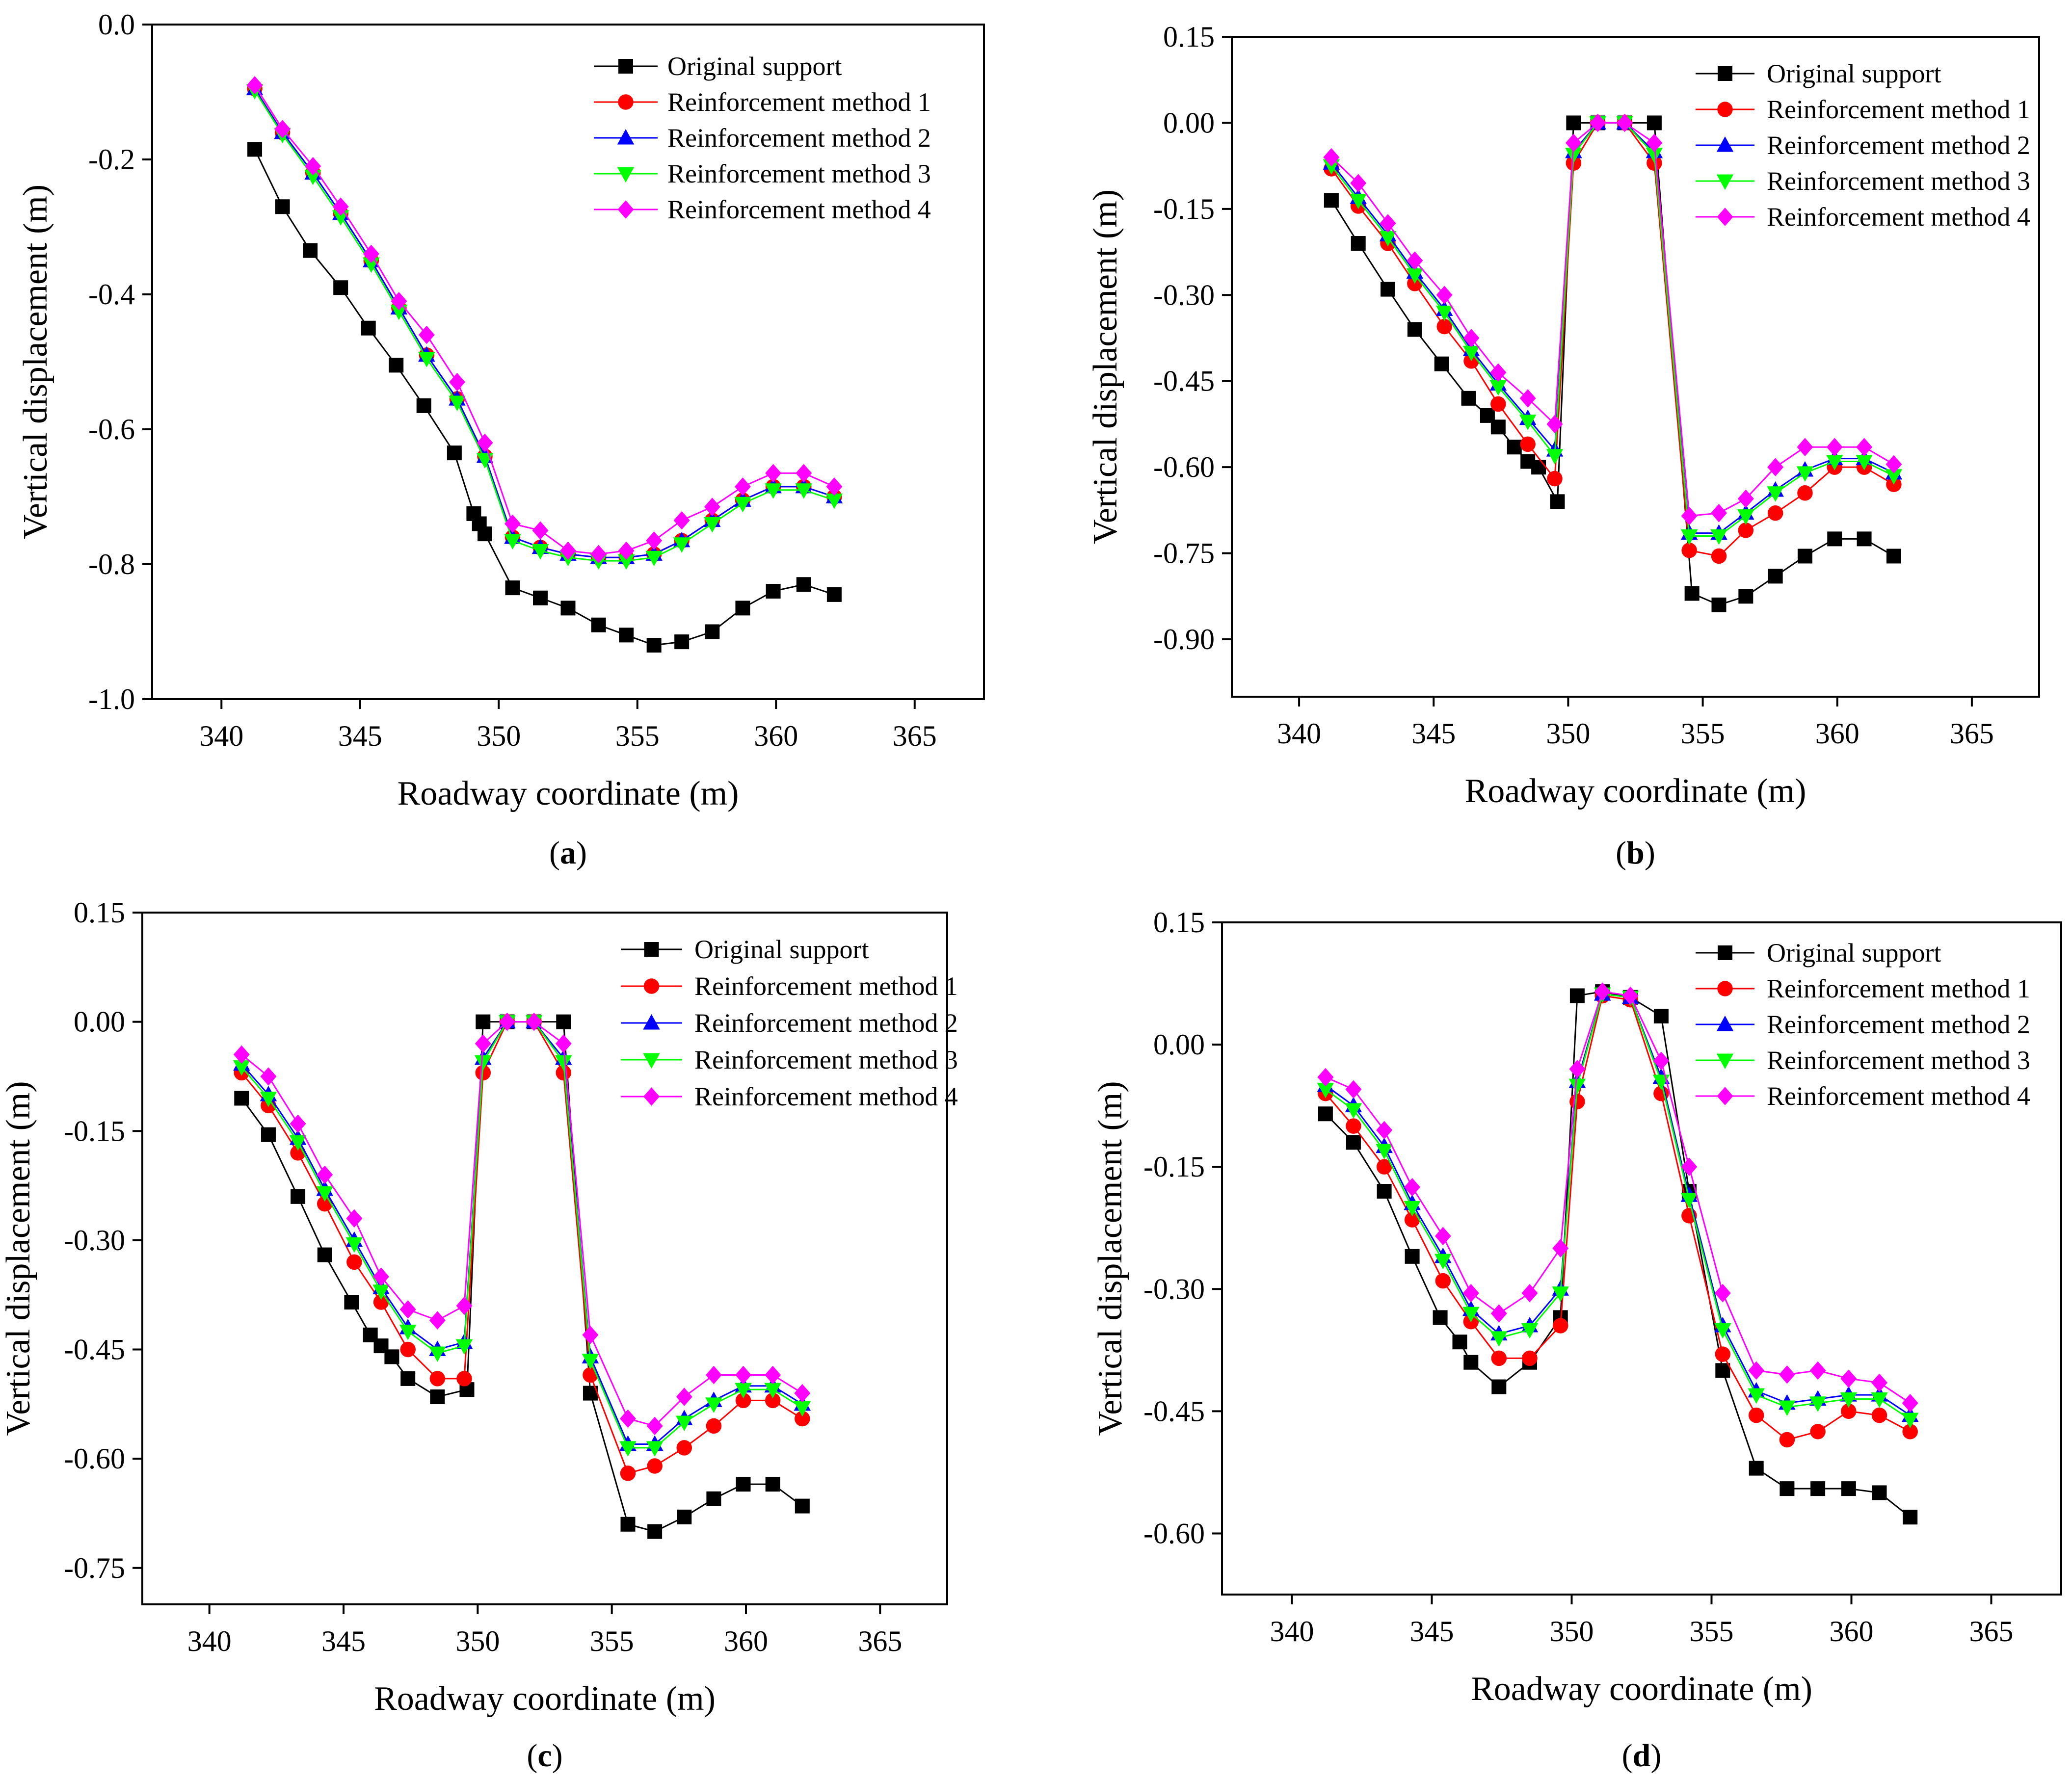 The image size is (2072, 1780). What do you see at coordinates (19, 1259) in the screenshot?
I see `y-axis-title: Vertical displacement (m)` at bounding box center [19, 1259].